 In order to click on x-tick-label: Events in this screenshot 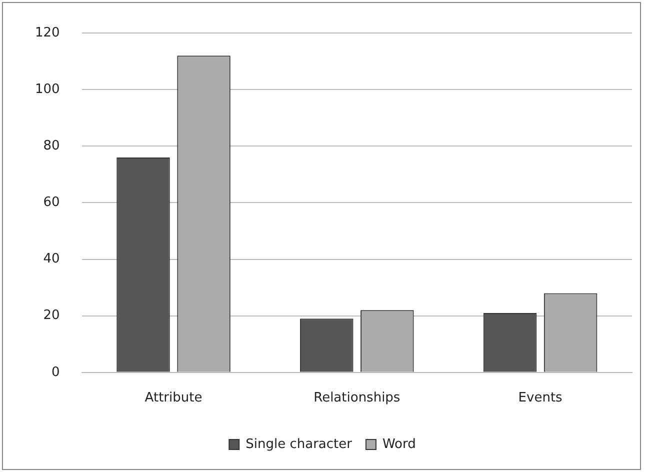, I will do `click(540, 398)`.